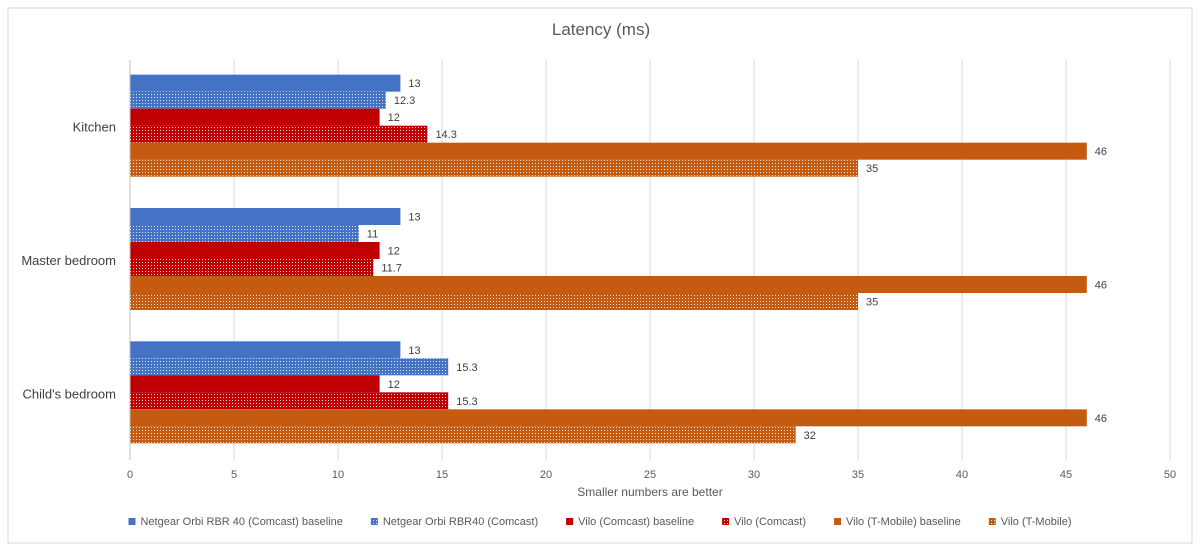  What do you see at coordinates (494, 168) in the screenshot?
I see `bar-kitchen-vilo-t-mobile` at bounding box center [494, 168].